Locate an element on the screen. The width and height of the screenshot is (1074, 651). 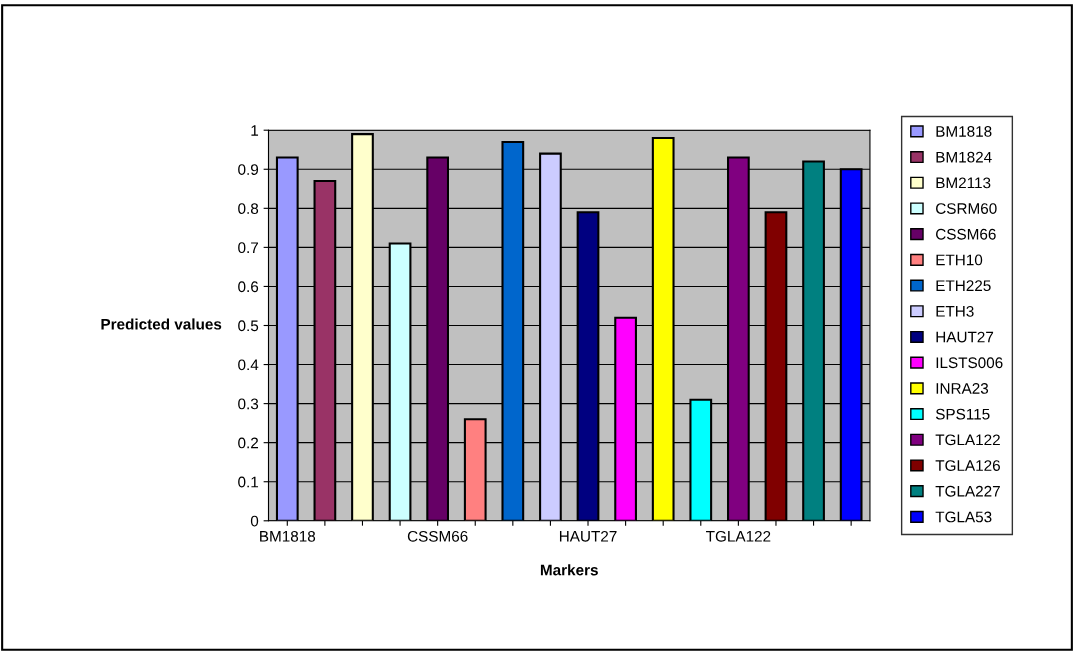
legend-label: HAUT27 is located at coordinates (965, 337).